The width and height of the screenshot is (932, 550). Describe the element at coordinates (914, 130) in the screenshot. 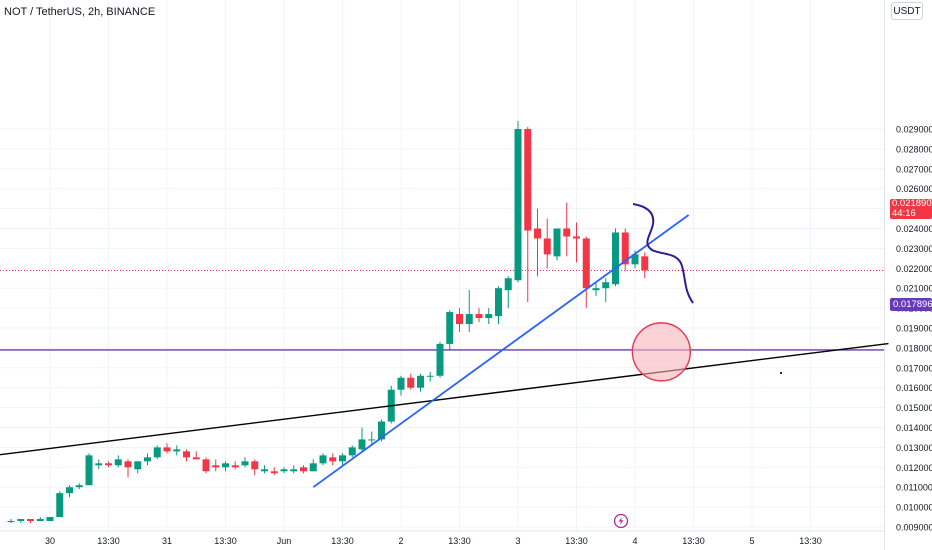

I see `price-tick-label: 0.029000` at that location.